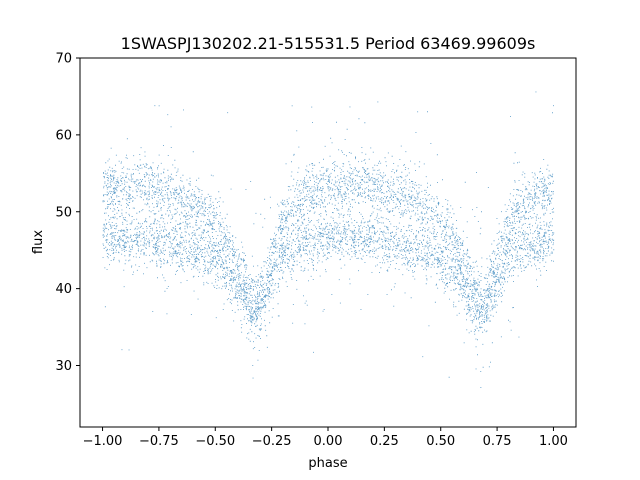 The image size is (640, 480). Describe the element at coordinates (384, 441) in the screenshot. I see `x-tick-label: 0.25` at that location.